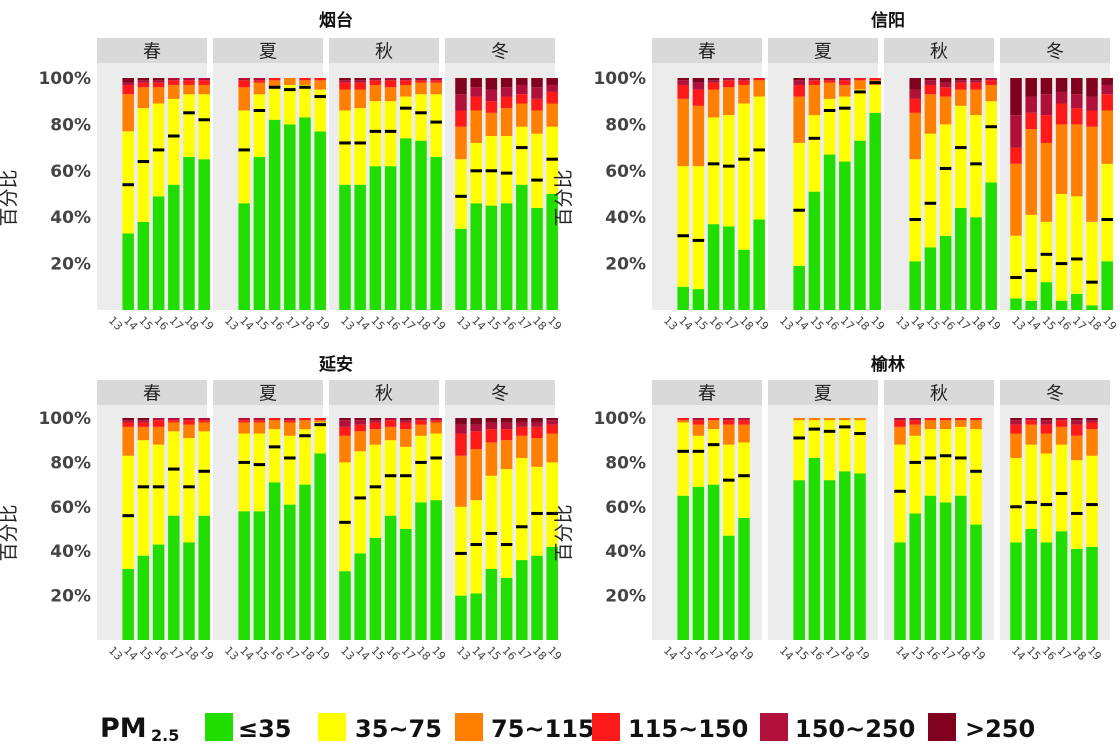  Describe the element at coordinates (10, 197) in the screenshot. I see `y-axis-label: 百分比` at that location.